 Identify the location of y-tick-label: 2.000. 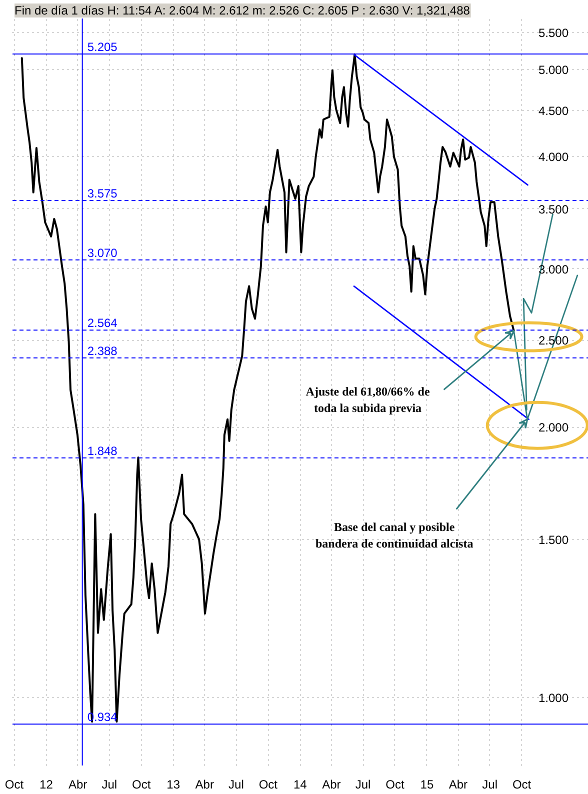
(553, 427).